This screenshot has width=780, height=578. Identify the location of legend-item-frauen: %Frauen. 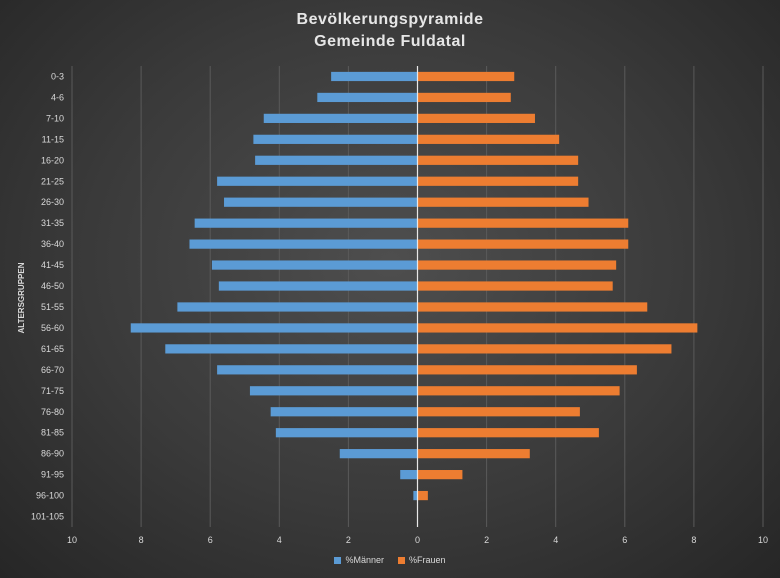
(422, 560).